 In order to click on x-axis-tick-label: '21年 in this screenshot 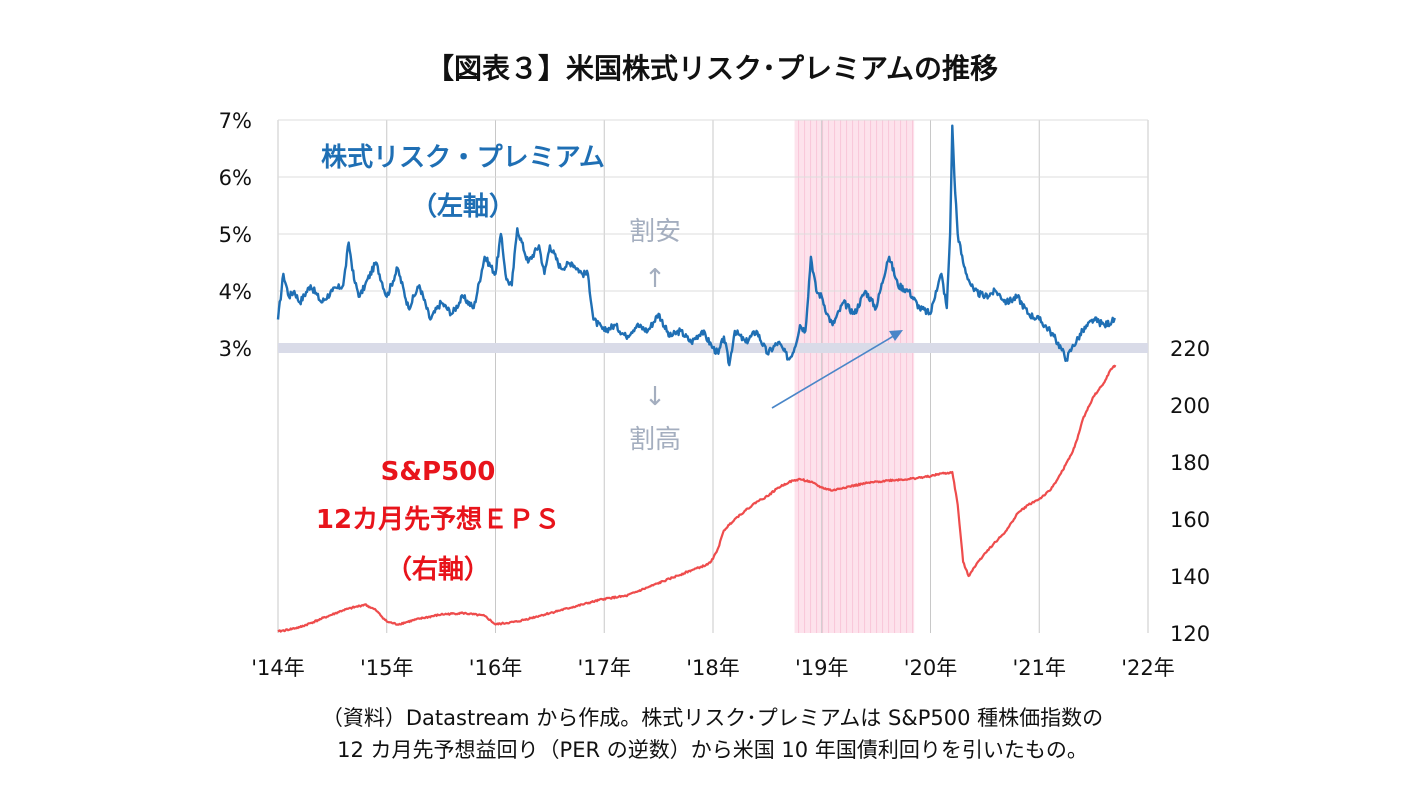, I will do `click(1040, 668)`.